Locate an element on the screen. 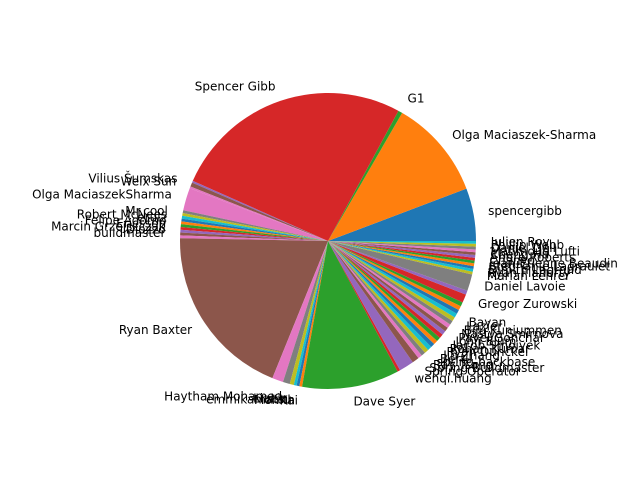  slice-label: Haytham Mohamed is located at coordinates (223, 397).